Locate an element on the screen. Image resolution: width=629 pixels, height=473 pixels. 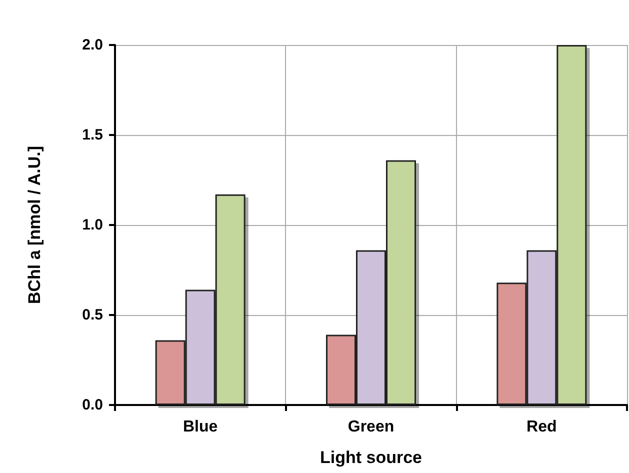
y-tick-label: 1.0 is located at coordinates (92, 225).